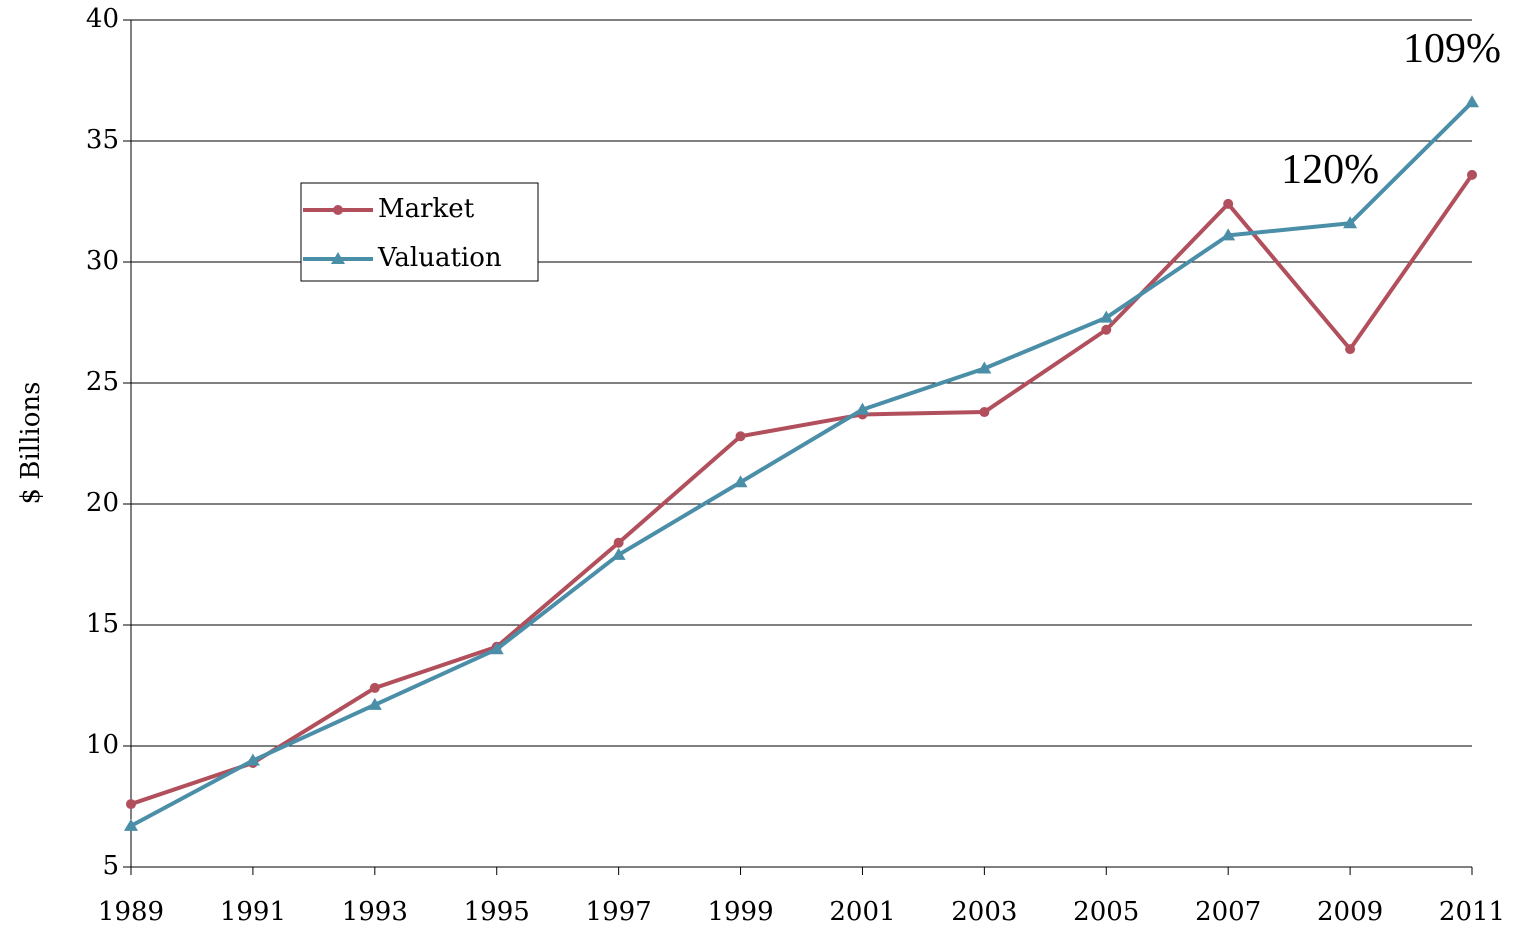  What do you see at coordinates (131, 912) in the screenshot?
I see `x-tick-label: 1989` at bounding box center [131, 912].